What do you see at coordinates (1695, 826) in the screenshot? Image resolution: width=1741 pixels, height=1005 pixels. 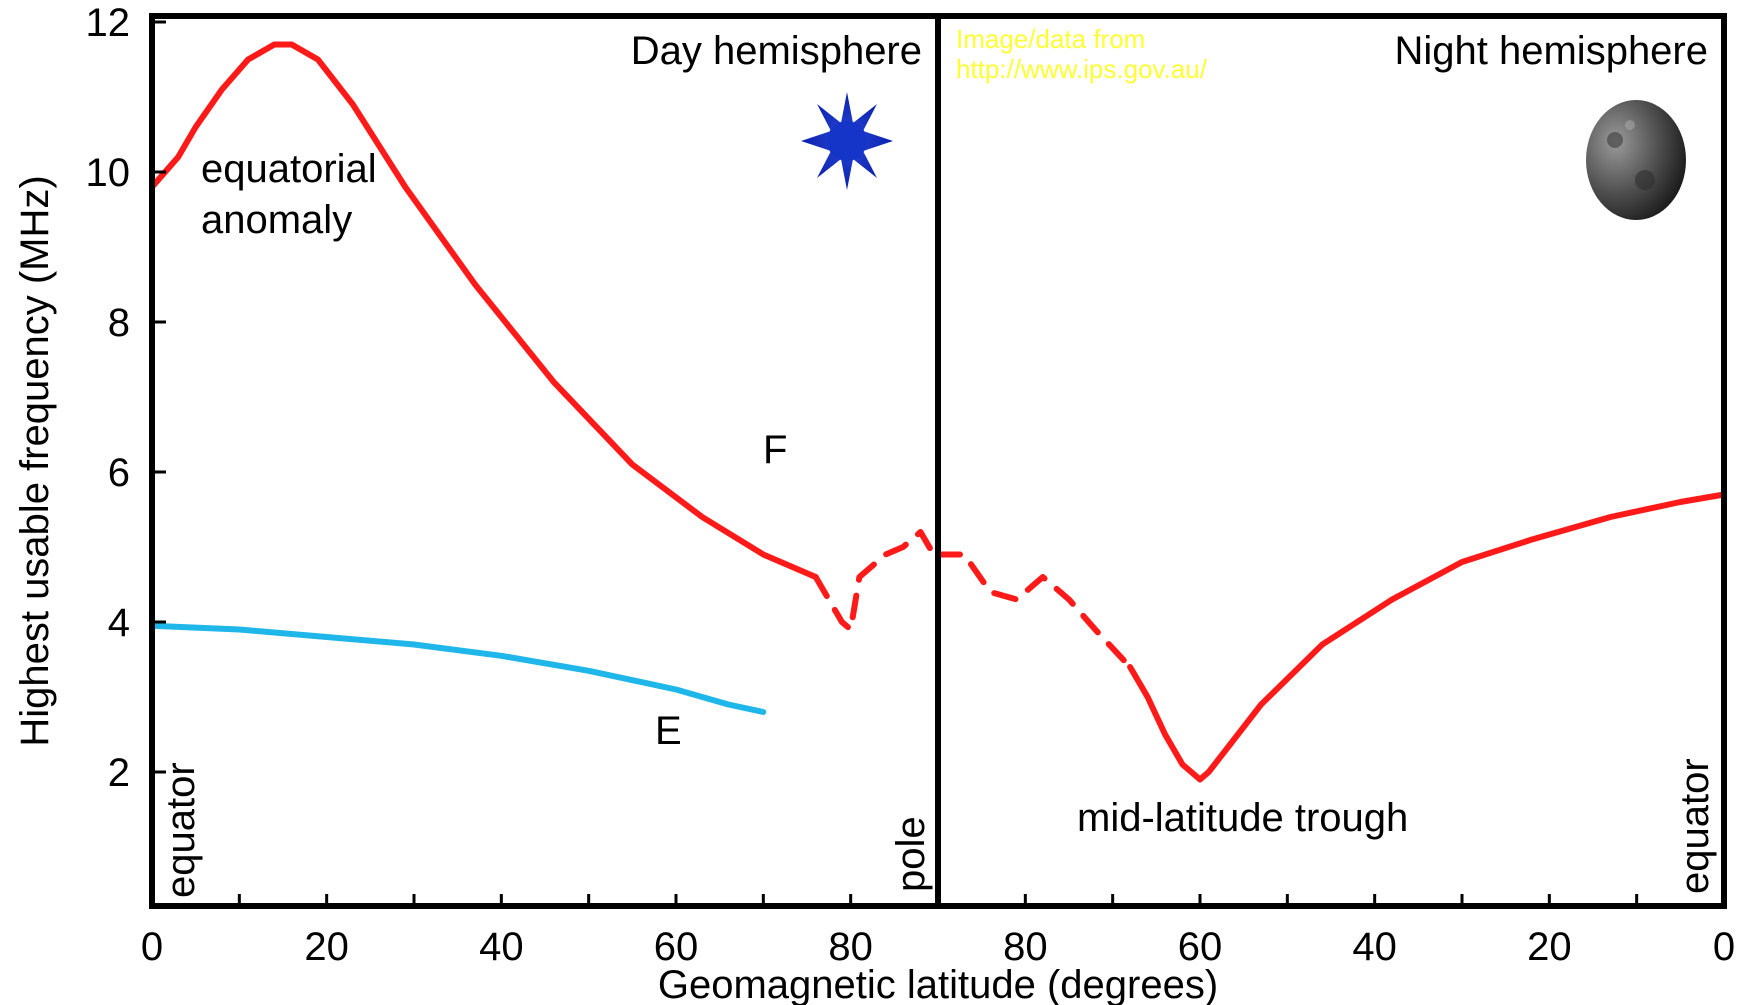 I see `equator-right-label: equator` at bounding box center [1695, 826].